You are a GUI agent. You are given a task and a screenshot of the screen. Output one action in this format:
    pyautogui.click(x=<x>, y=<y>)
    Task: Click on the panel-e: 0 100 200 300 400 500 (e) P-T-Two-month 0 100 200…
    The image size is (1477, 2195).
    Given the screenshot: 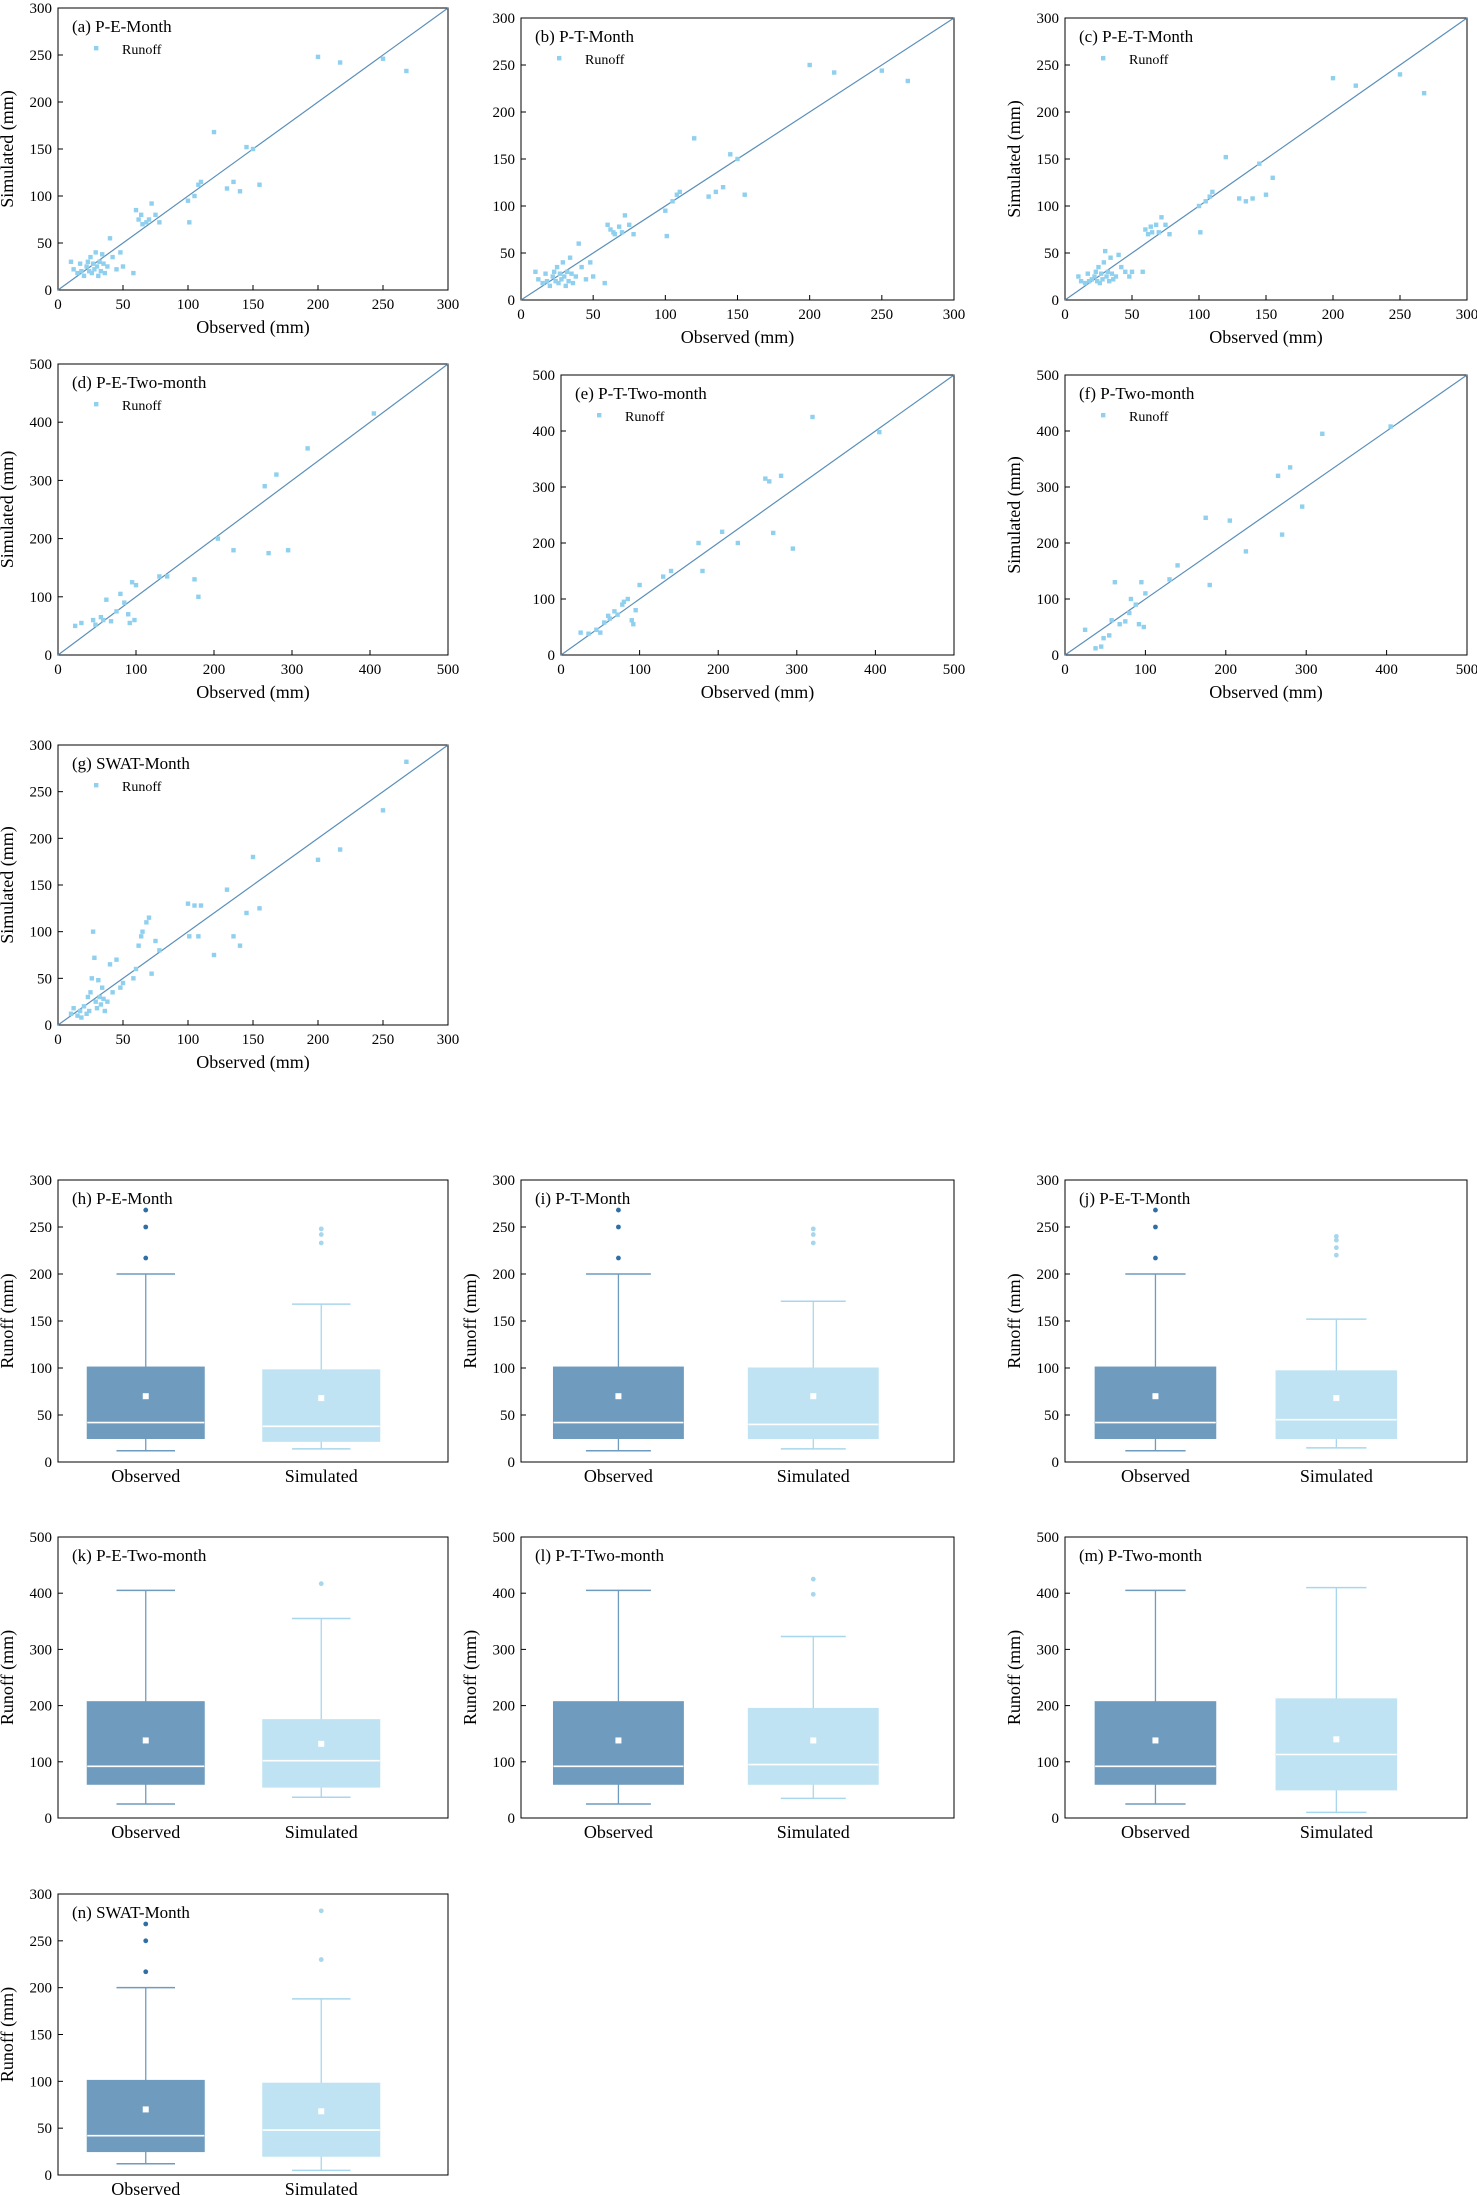 What is the action you would take?
    pyautogui.click(x=749, y=535)
    